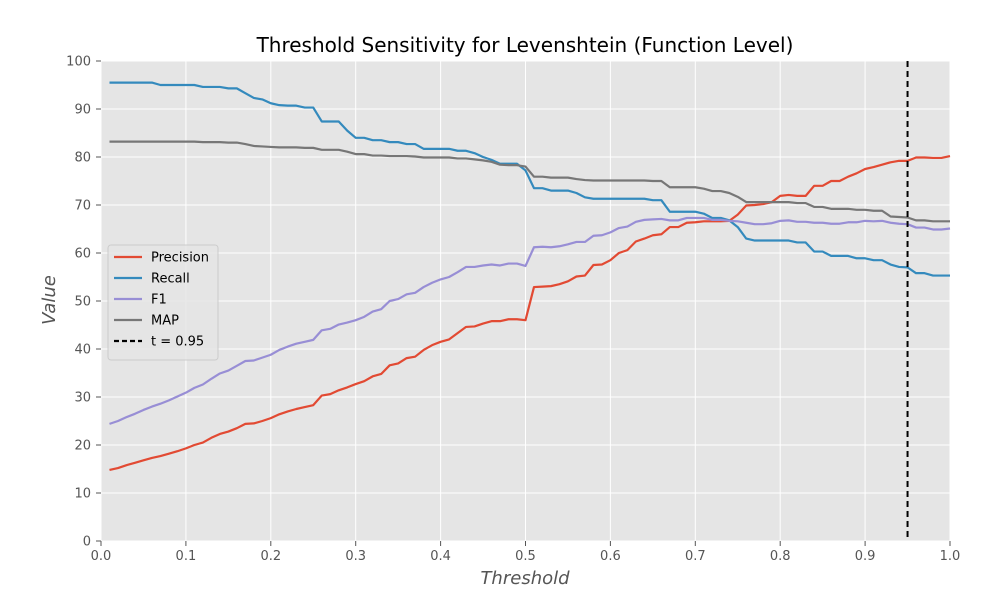 This screenshot has width=1000, height=600. Describe the element at coordinates (78, 62) in the screenshot. I see `y-tick-label: 100` at that location.